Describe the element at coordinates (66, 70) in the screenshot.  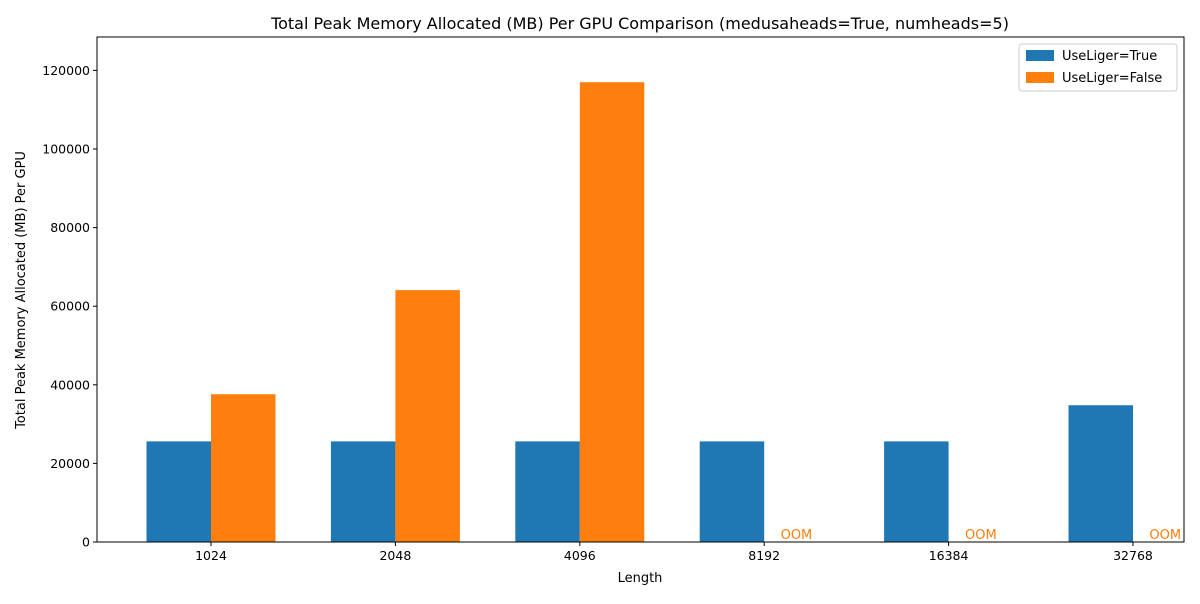
I see `y-tick-label: 120000` at that location.